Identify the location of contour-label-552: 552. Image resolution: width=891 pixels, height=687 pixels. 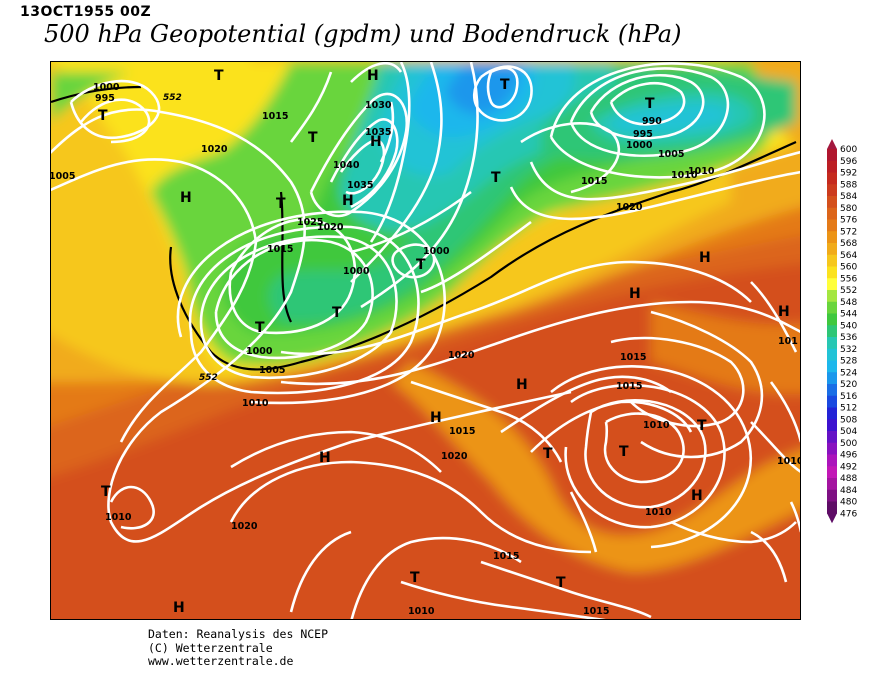
(172, 98).